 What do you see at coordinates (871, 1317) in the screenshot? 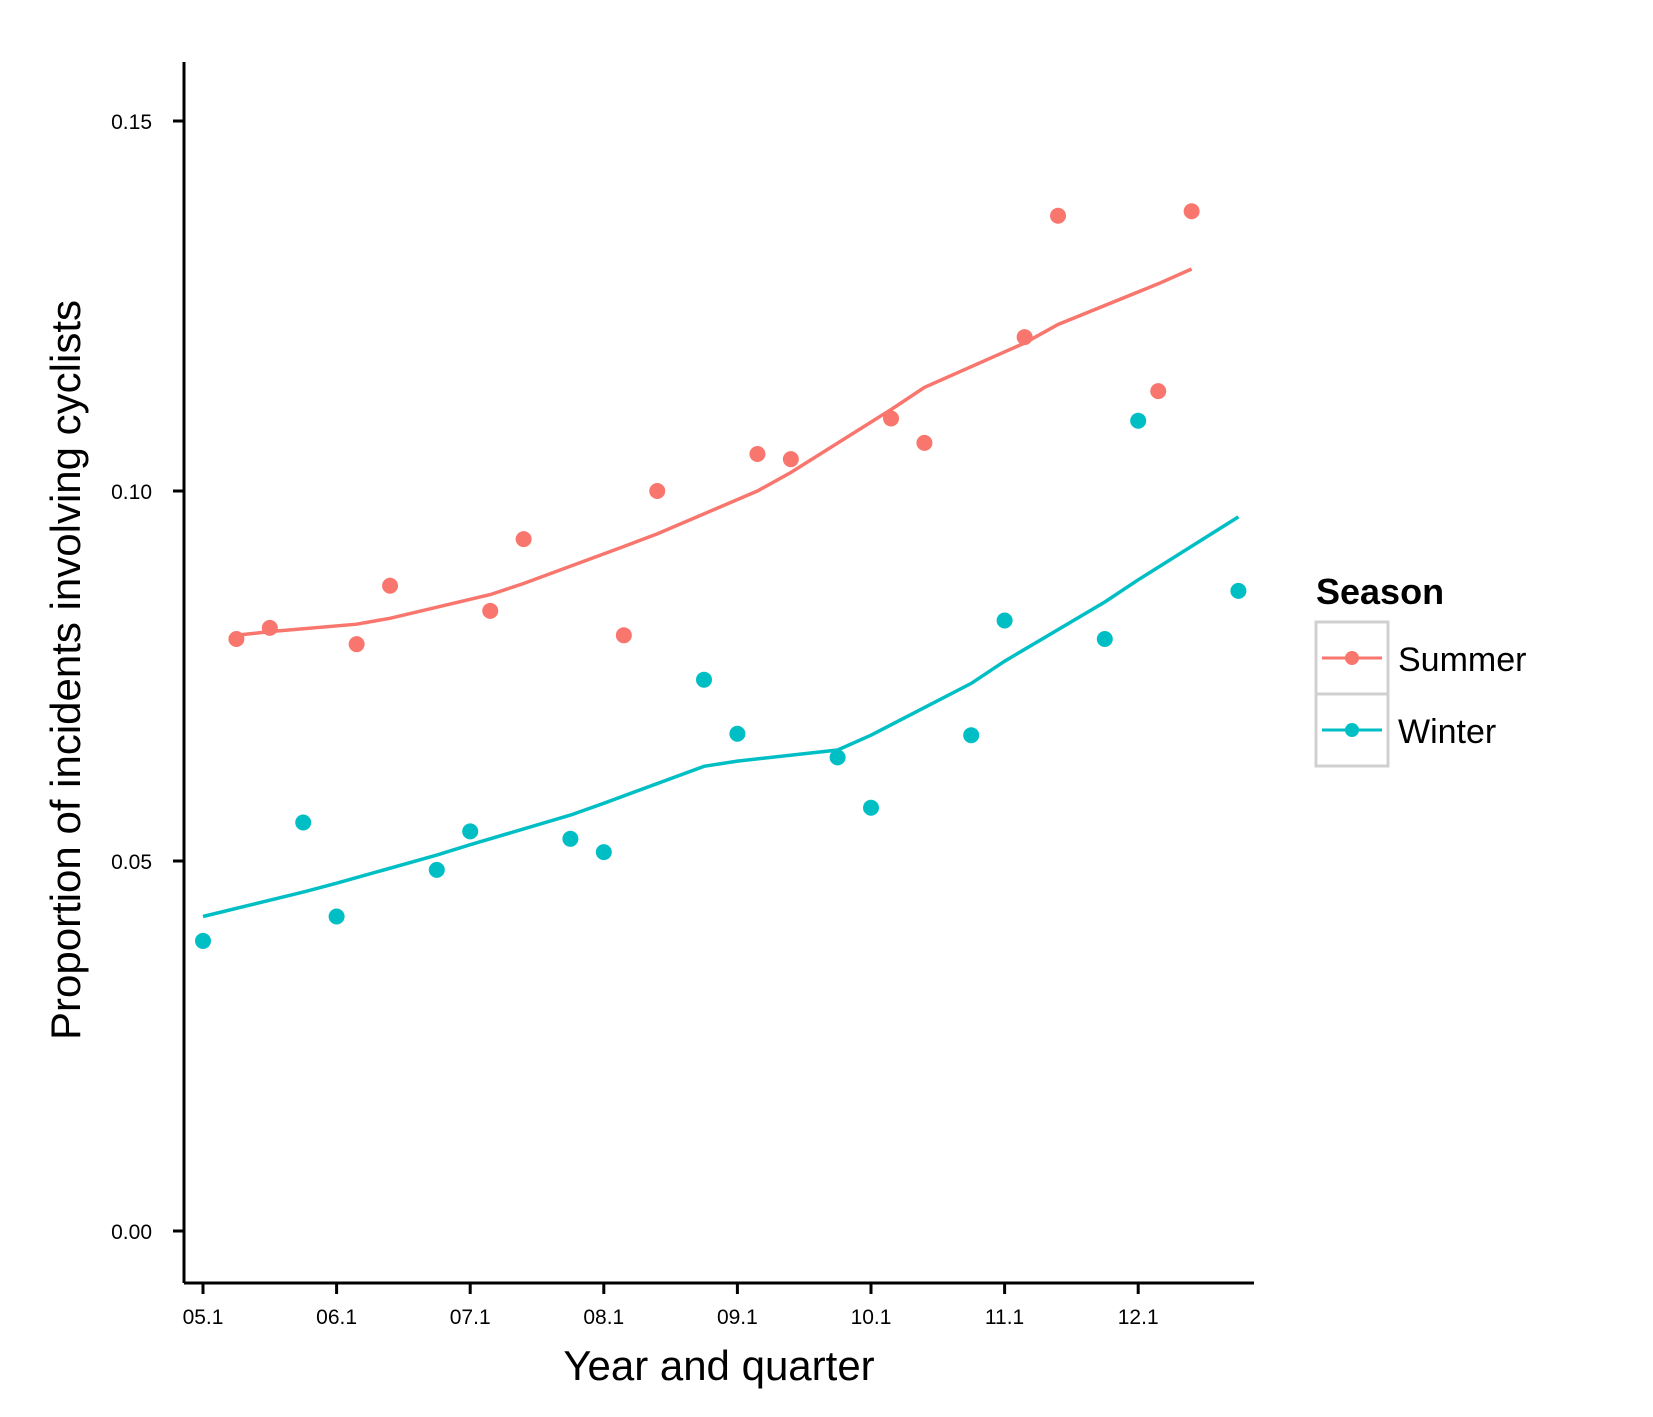
I see `x-tick-label: 10.1` at bounding box center [871, 1317].